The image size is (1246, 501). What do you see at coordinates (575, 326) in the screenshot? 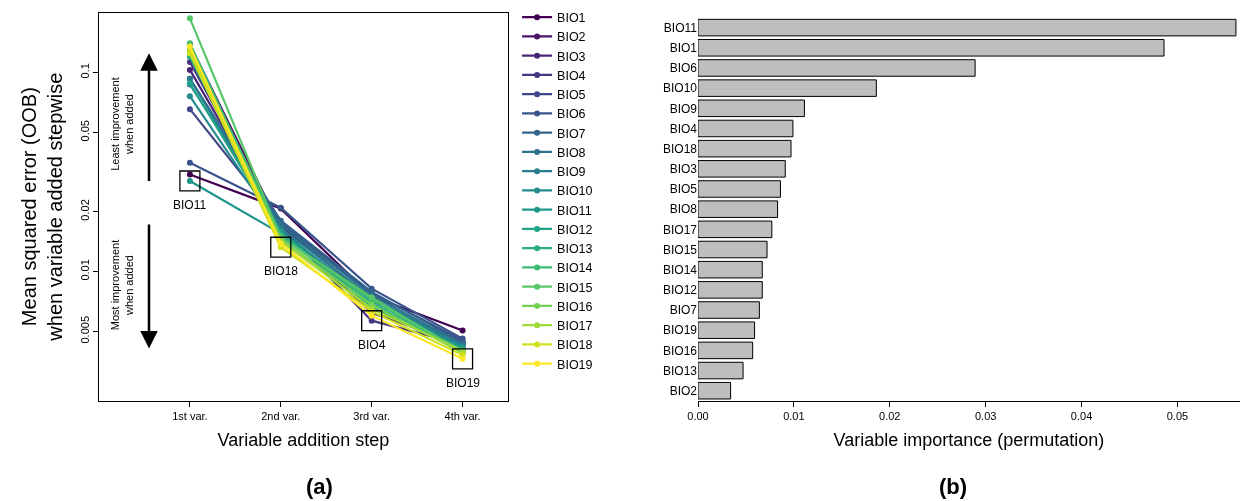
I see `legend-label: BIO17` at bounding box center [575, 326].